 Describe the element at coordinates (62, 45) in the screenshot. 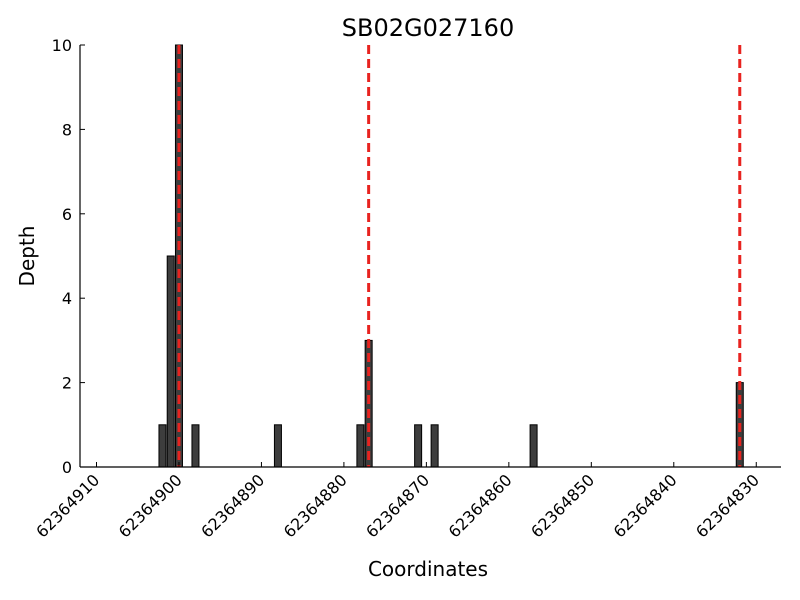

I see `y-tick-label-5: 10` at that location.